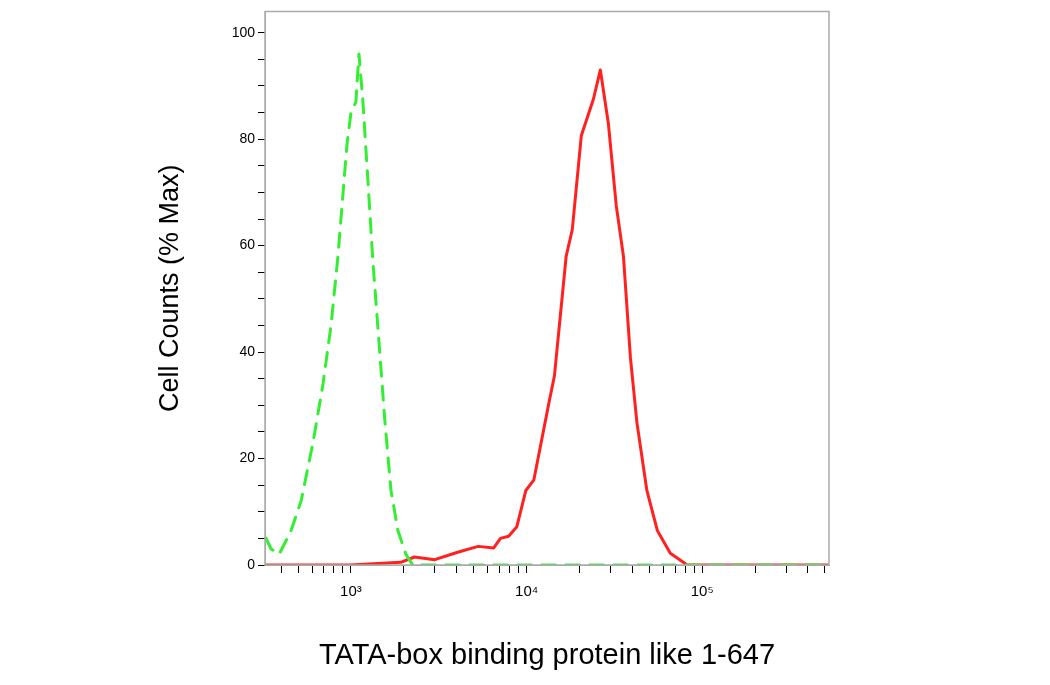  What do you see at coordinates (247, 138) in the screenshot?
I see `y-tick-label: 80` at bounding box center [247, 138].